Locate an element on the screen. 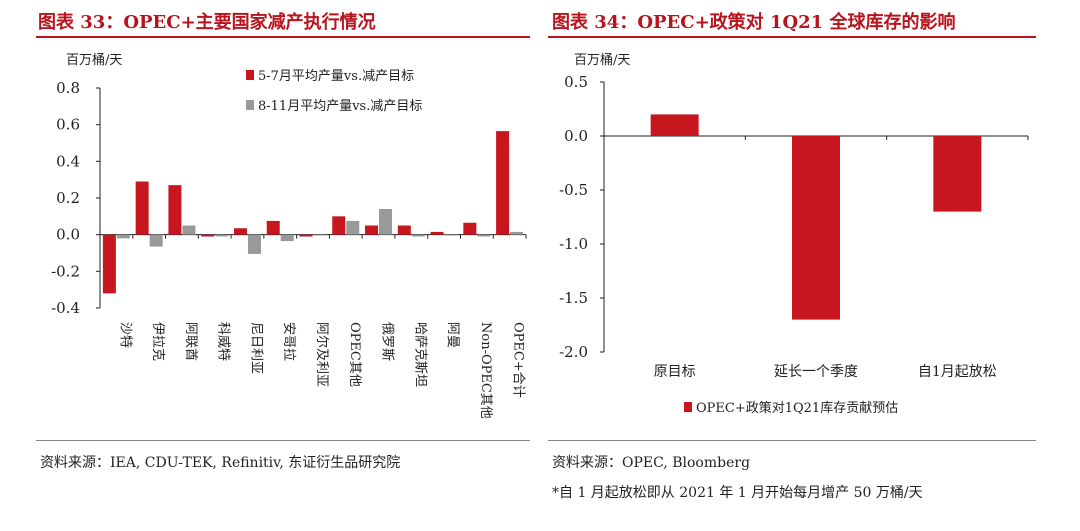  right-x-category-label: 自1月起放松 is located at coordinates (957, 372).